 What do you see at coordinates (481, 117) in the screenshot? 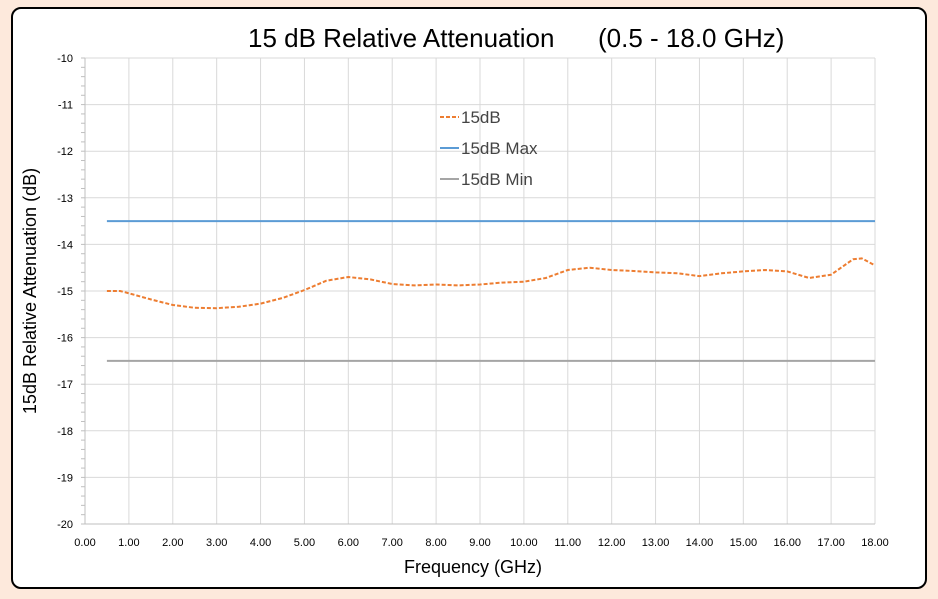
I see `legend-label: 15dB` at bounding box center [481, 117].